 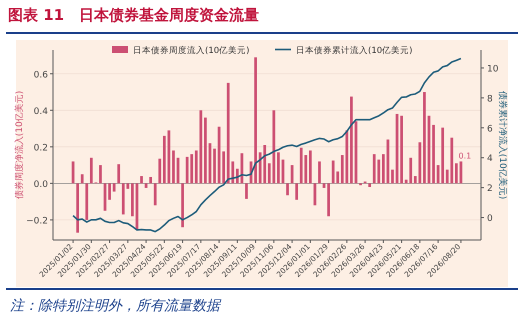 I want to click on y2-tick-label: 4, so click(x=490, y=159).